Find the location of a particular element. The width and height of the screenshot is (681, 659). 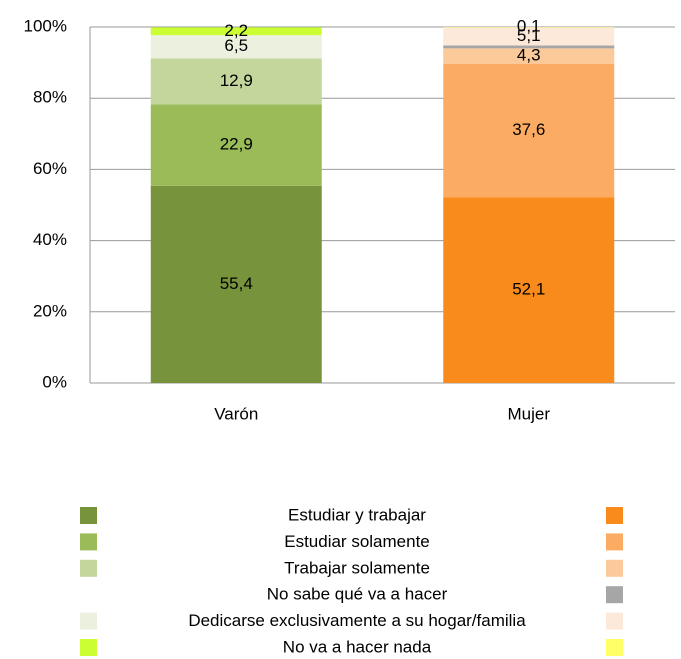

data-label: 22,9 is located at coordinates (236, 143).